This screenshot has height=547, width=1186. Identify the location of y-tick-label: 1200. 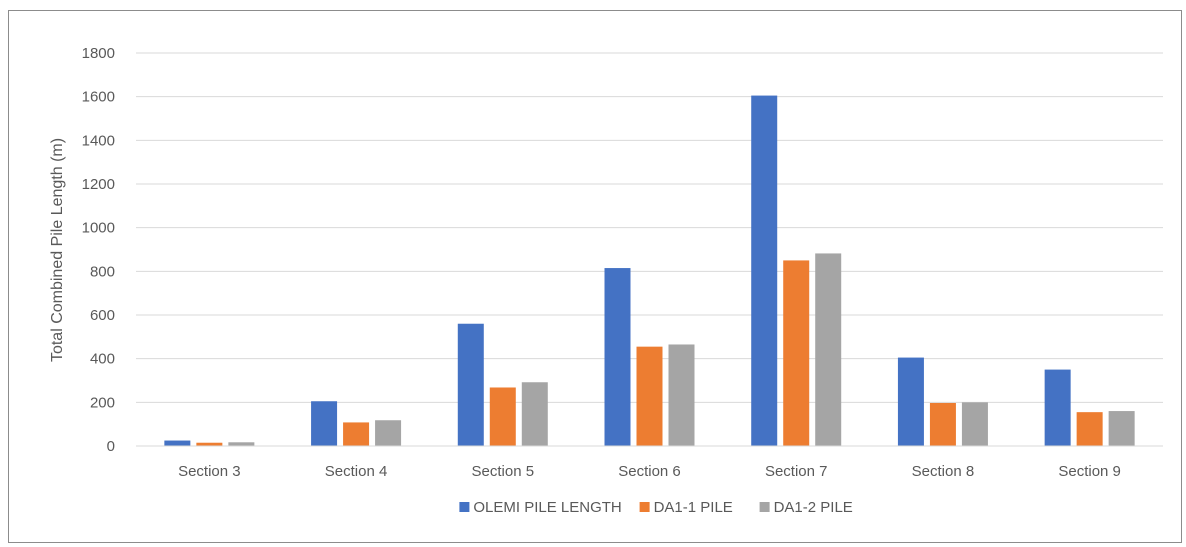
(98, 184).